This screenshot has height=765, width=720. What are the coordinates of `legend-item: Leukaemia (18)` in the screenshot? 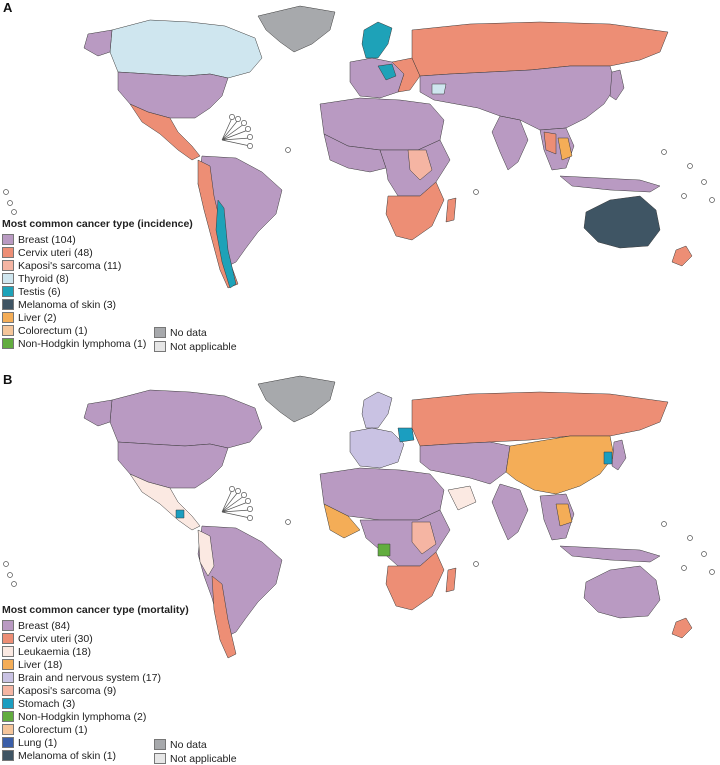 It's located at (95, 651).